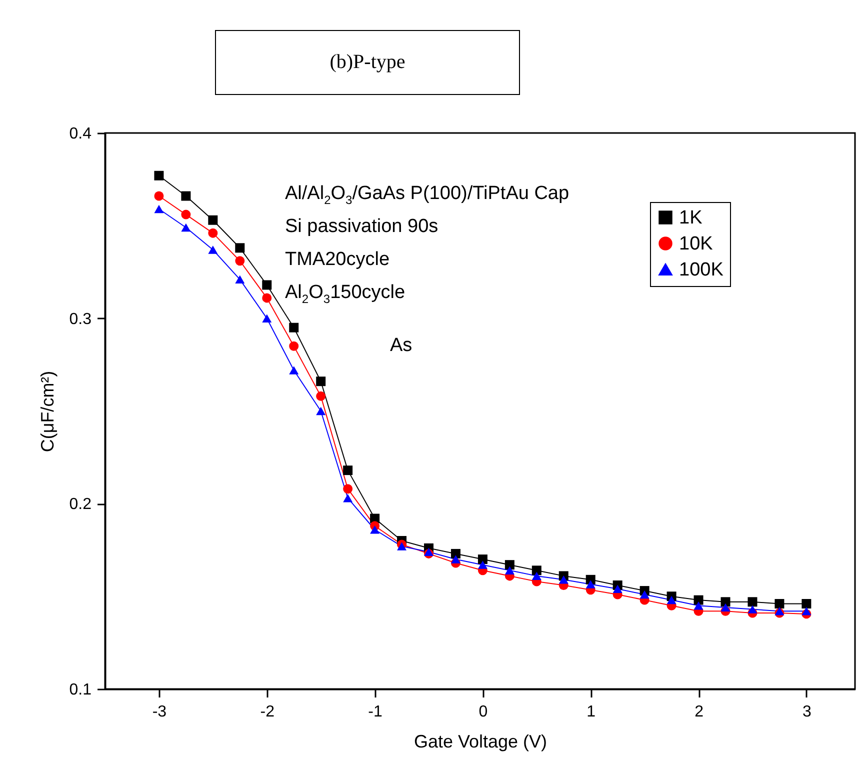  Describe the element at coordinates (159, 712) in the screenshot. I see `x-tick-label: -3` at that location.